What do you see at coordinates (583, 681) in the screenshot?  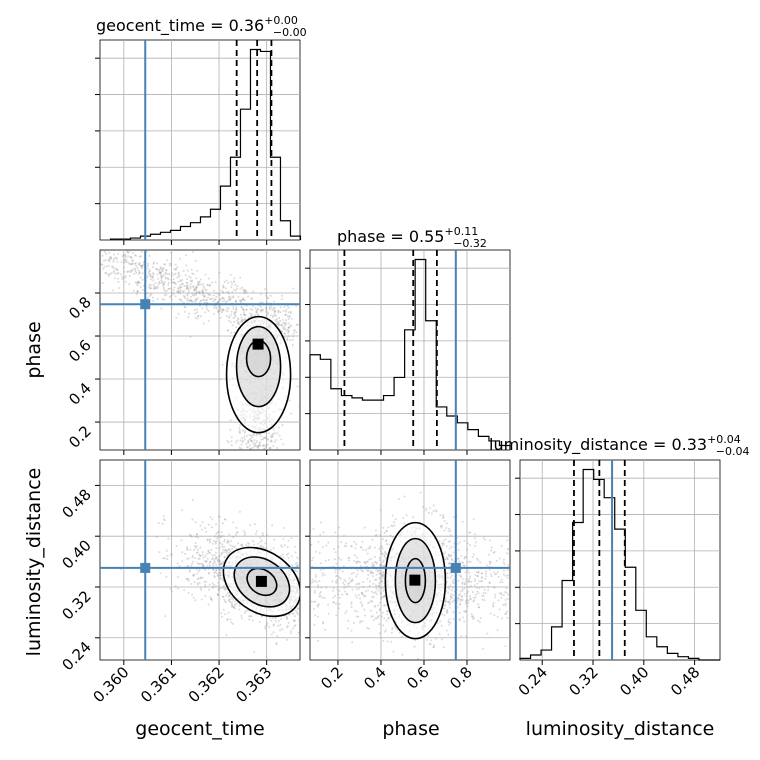 I see `x-tick-label: 0.32` at bounding box center [583, 681].